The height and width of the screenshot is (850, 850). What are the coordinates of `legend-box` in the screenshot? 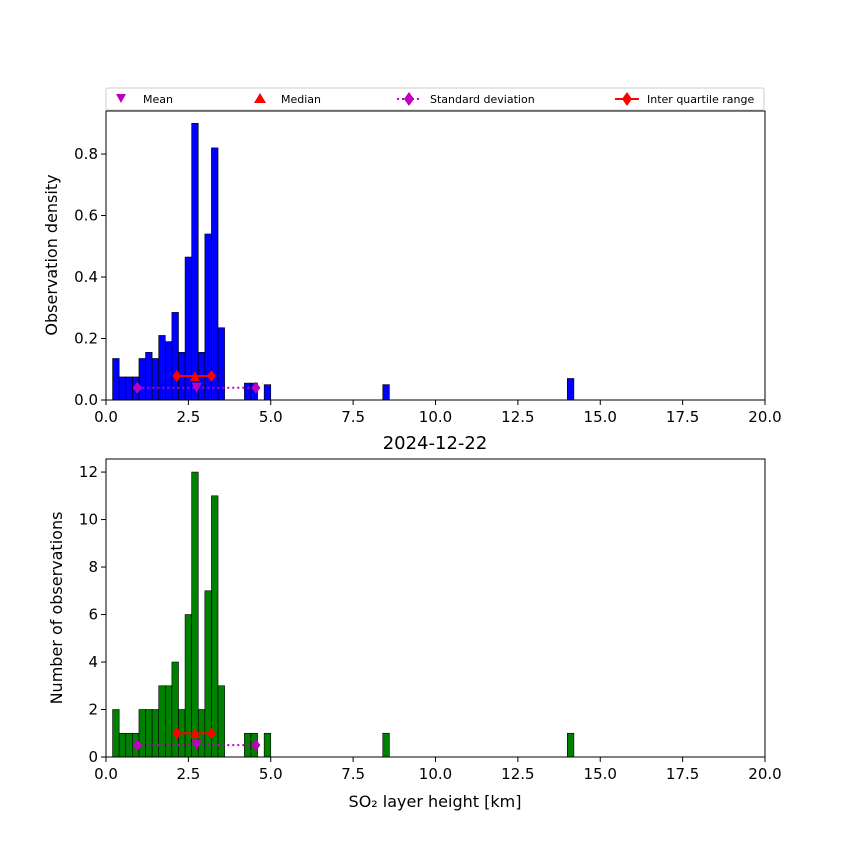 It's located at (435, 99).